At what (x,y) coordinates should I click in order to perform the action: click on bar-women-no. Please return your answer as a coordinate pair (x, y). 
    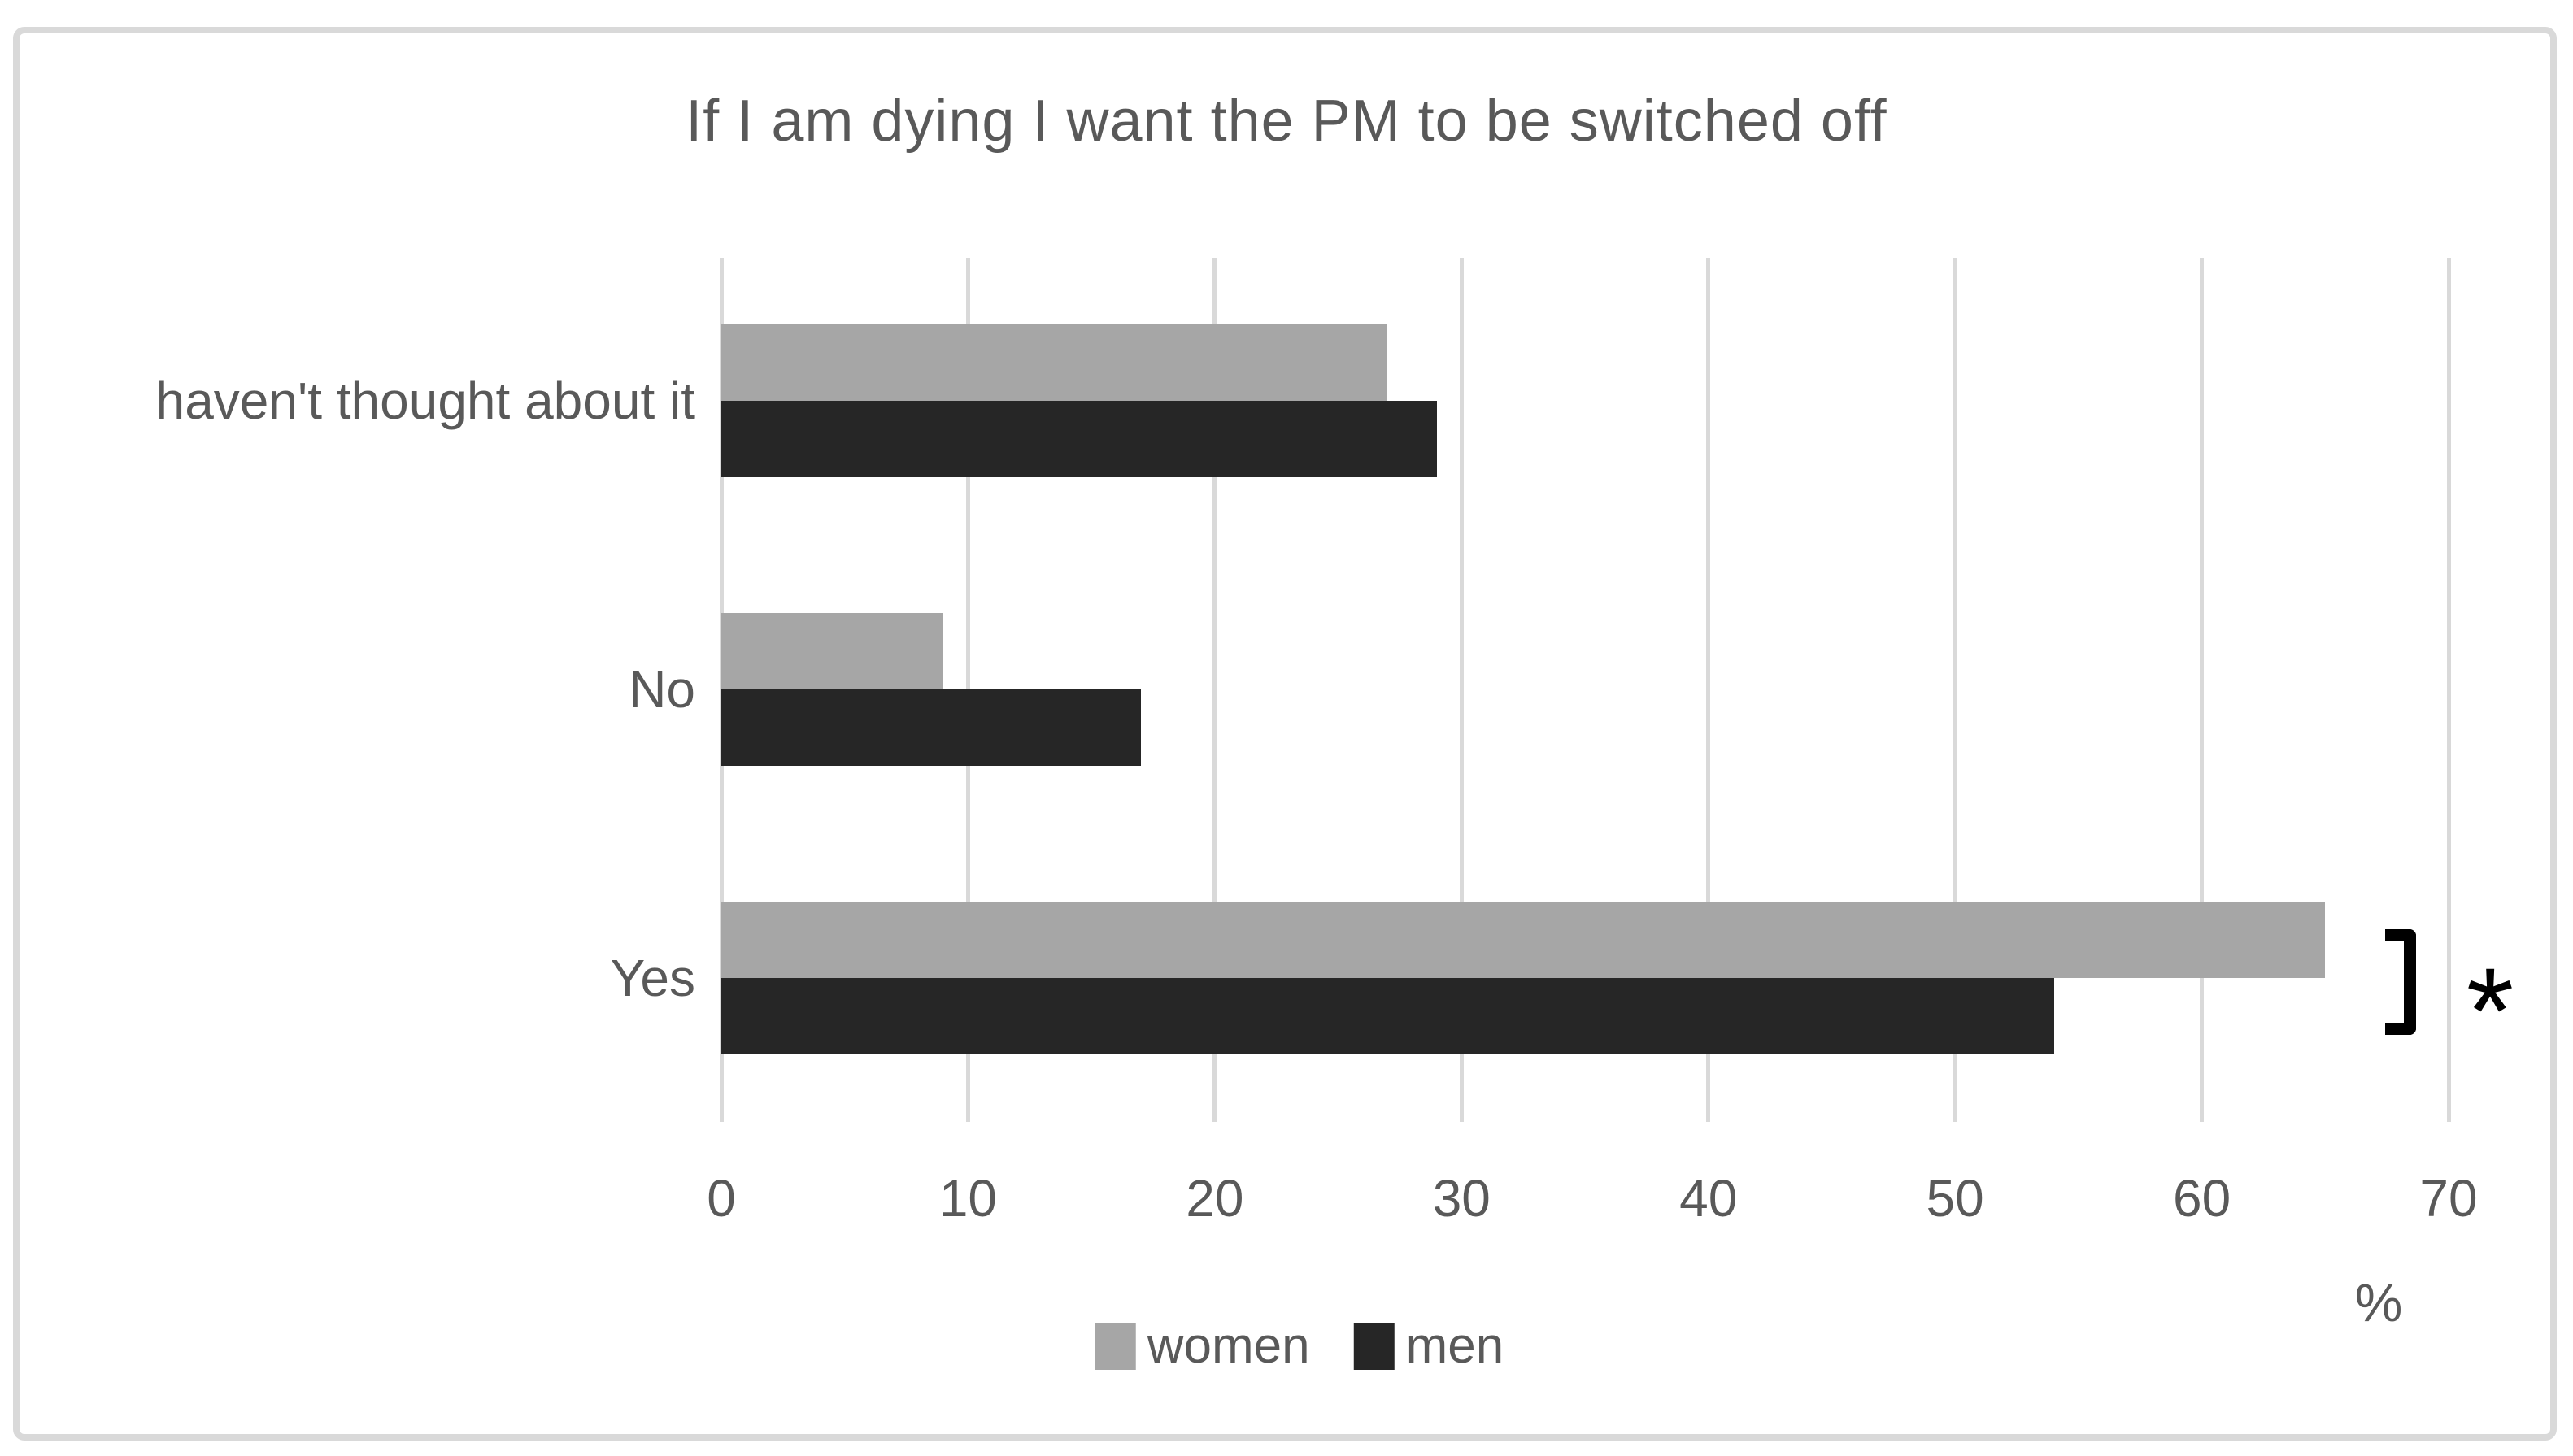
    Looking at the image, I should click on (833, 651).